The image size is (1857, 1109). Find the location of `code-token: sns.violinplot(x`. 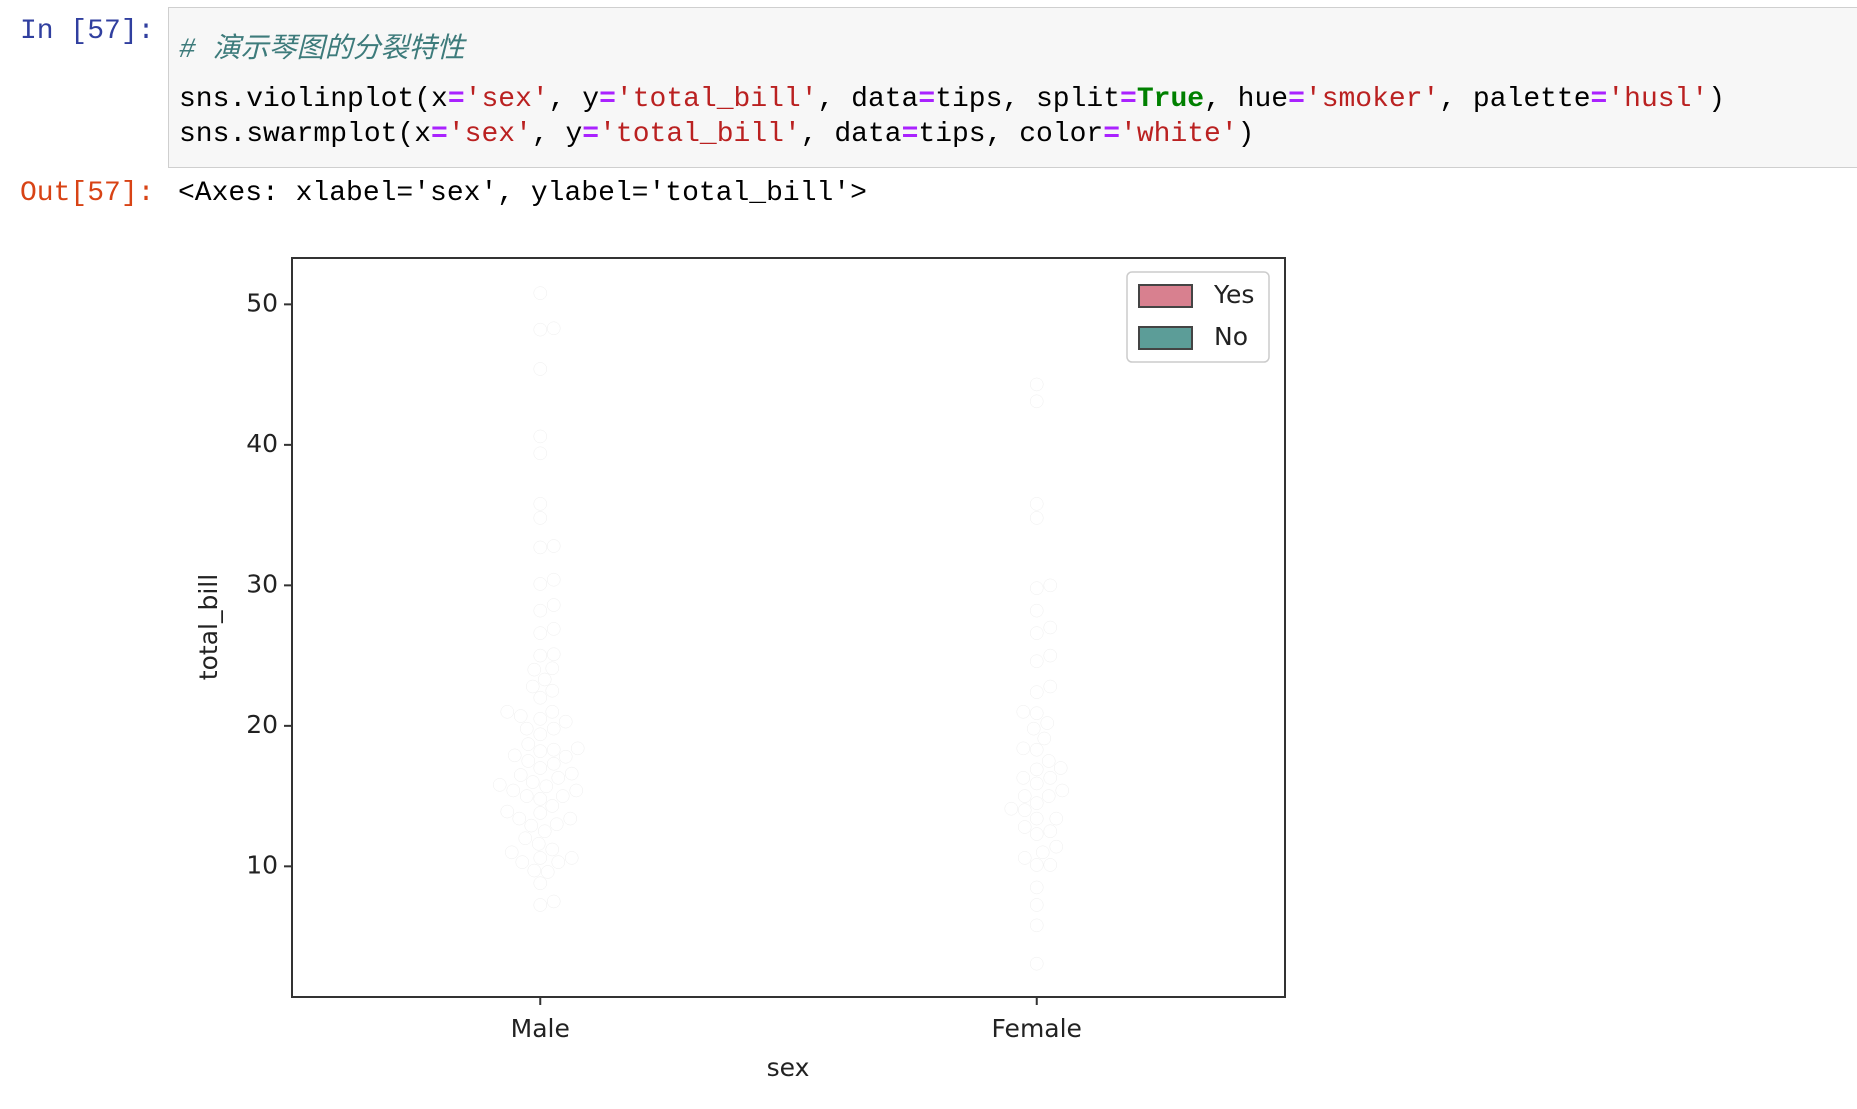

code-token: sns.violinplot(x is located at coordinates (313, 99).